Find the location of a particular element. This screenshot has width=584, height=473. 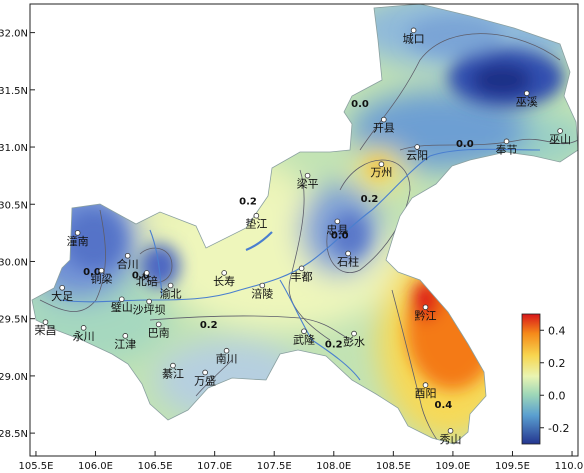

city-marker: 永川 is located at coordinates (84, 334).